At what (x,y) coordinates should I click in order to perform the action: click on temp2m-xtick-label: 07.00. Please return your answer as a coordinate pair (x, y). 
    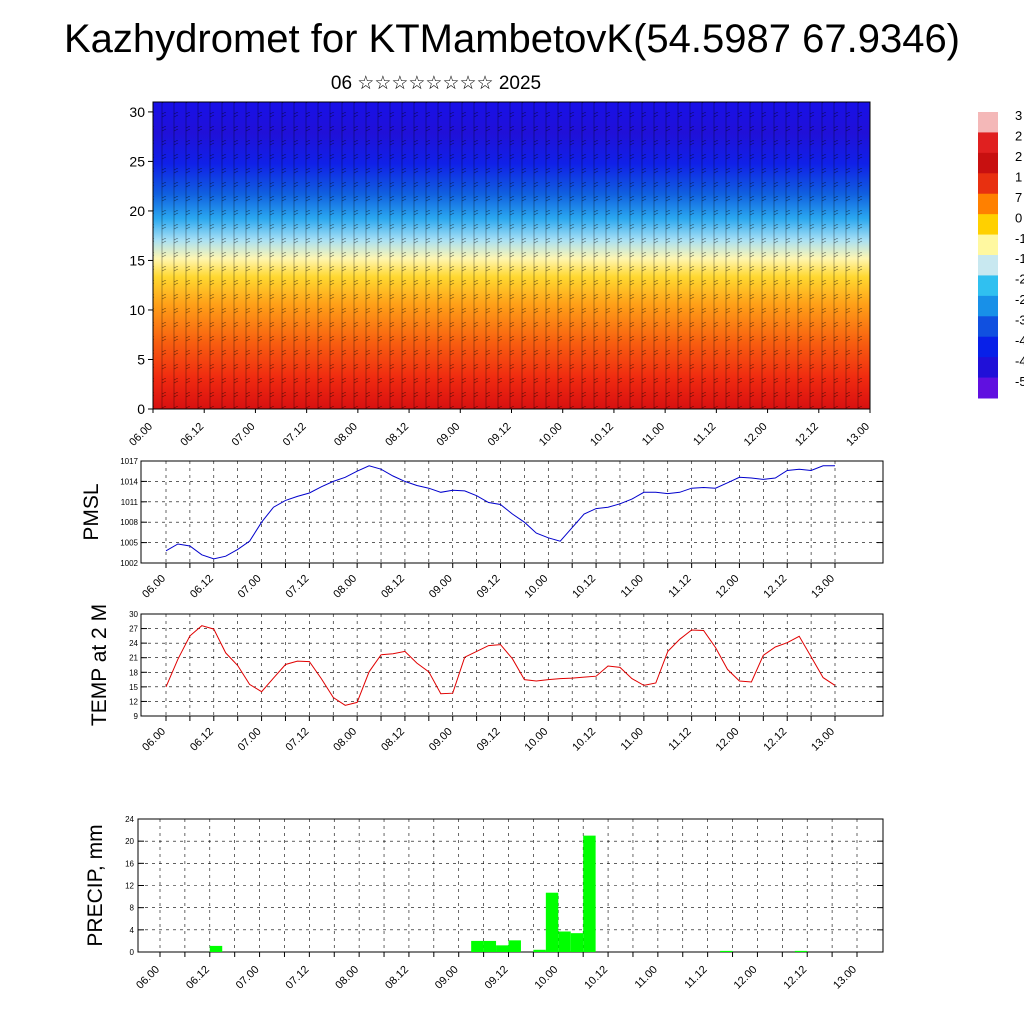
    Looking at the image, I should click on (250, 740).